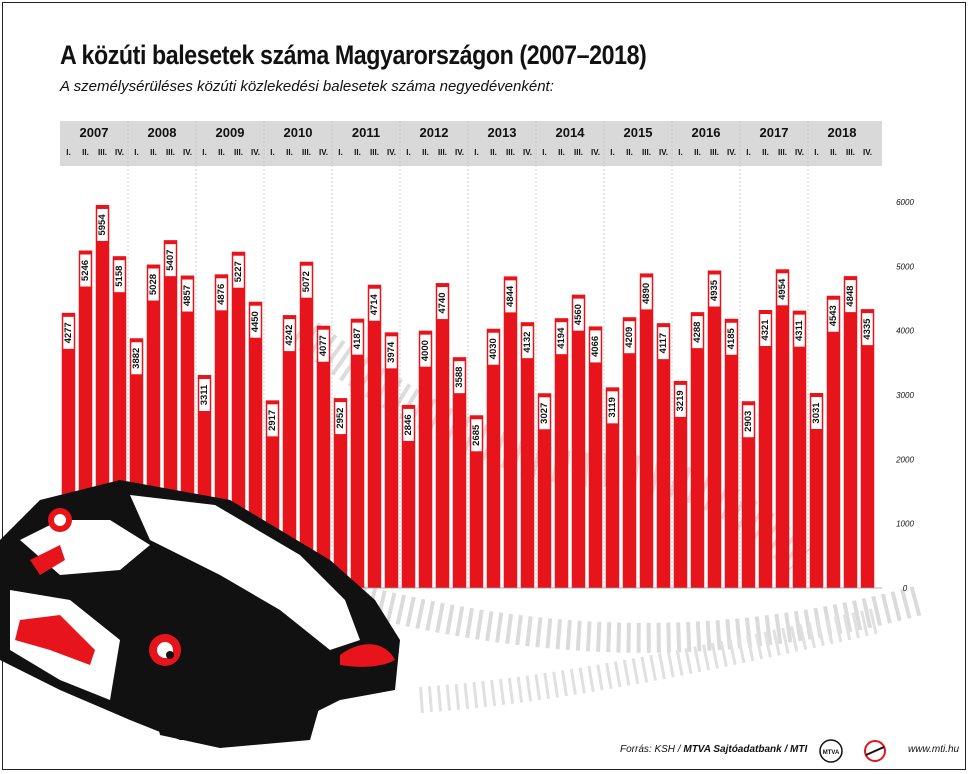 This screenshot has width=970, height=774. What do you see at coordinates (230, 132) in the screenshot?
I see `year-label: 2009` at bounding box center [230, 132].